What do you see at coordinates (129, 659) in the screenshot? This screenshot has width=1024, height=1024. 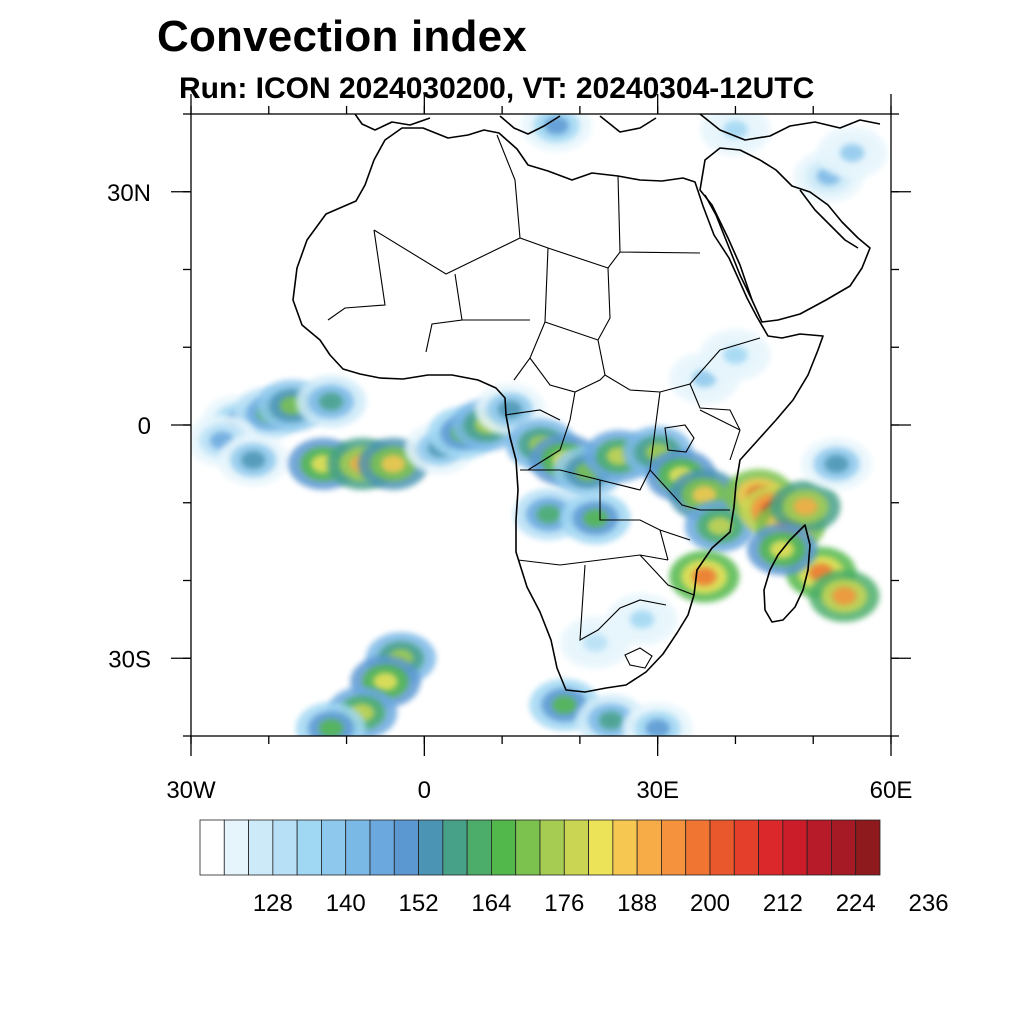 I see `y-tick-label: 30S` at bounding box center [129, 659].